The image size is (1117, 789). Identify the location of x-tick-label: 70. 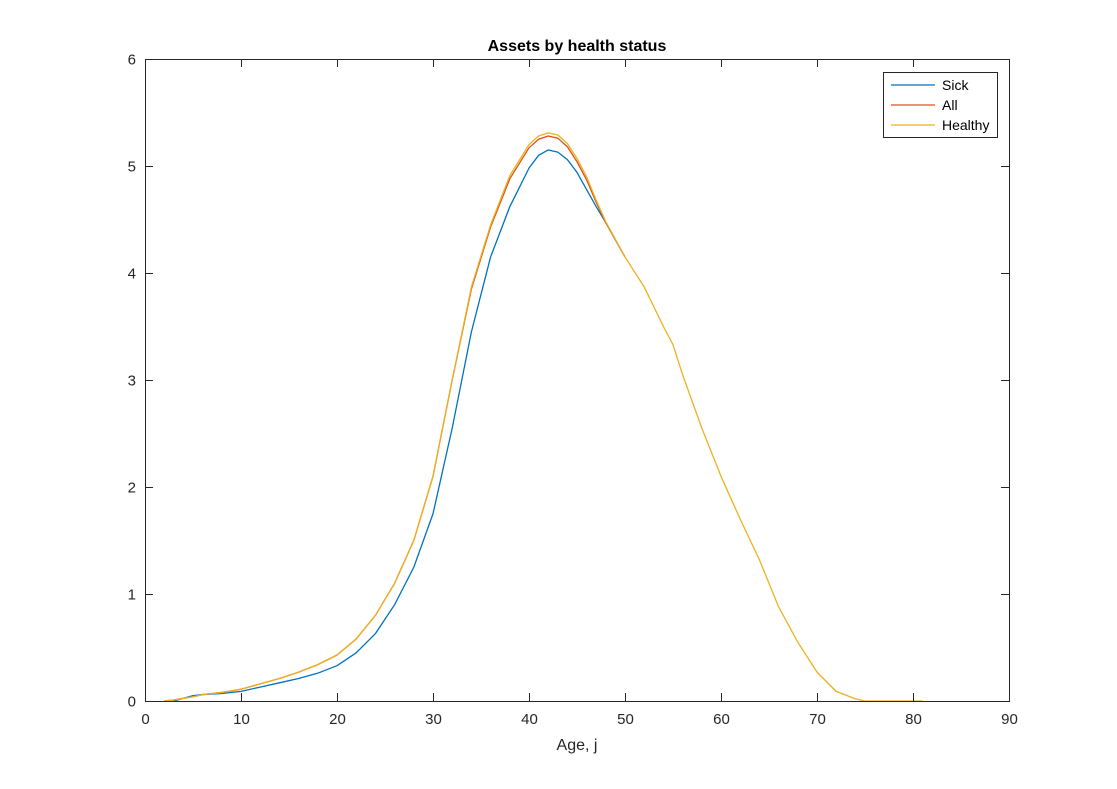
(817, 719).